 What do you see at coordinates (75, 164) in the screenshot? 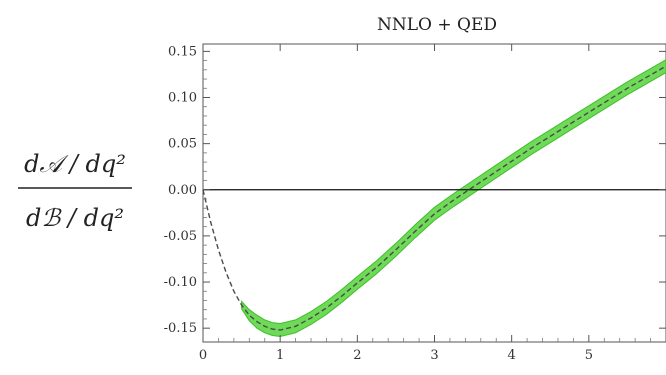
I see `y-label-numerator: d𝒜 / dq²` at bounding box center [75, 164].